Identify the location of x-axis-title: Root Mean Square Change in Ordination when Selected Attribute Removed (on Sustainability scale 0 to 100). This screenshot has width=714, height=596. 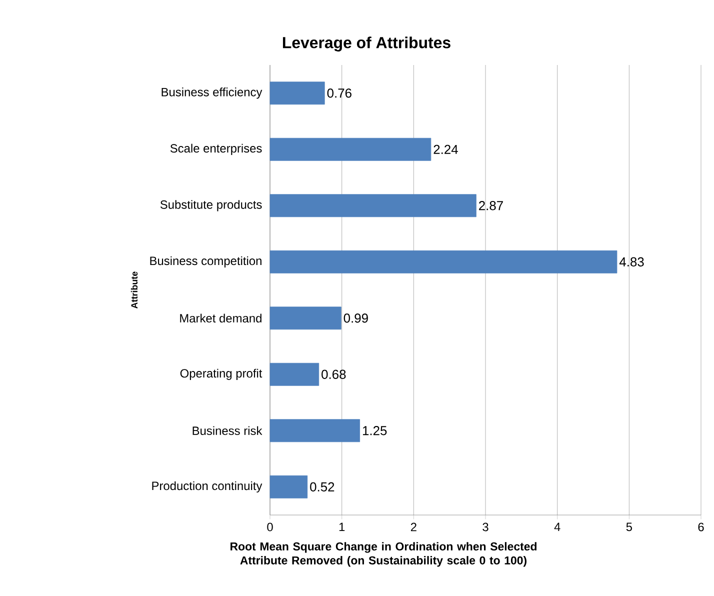
(383, 554).